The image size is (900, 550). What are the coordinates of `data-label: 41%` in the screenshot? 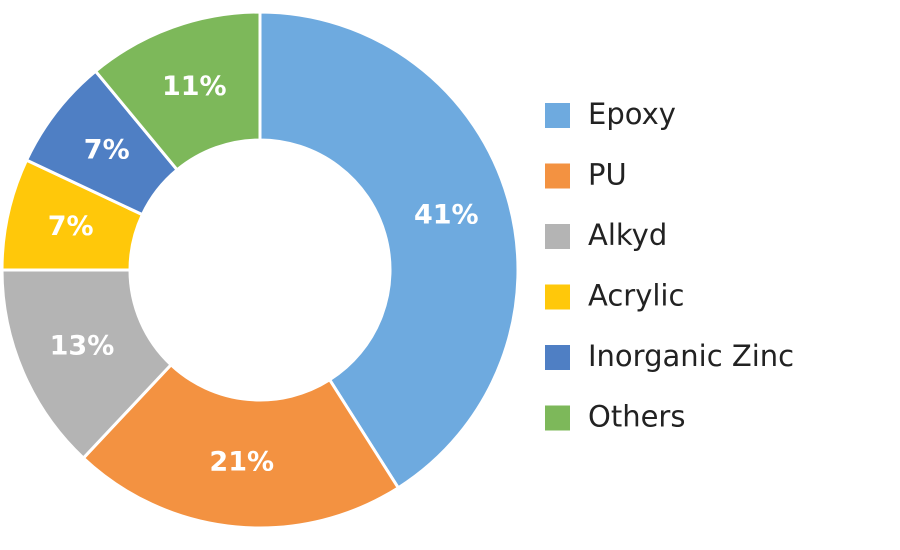 It's located at (446, 214).